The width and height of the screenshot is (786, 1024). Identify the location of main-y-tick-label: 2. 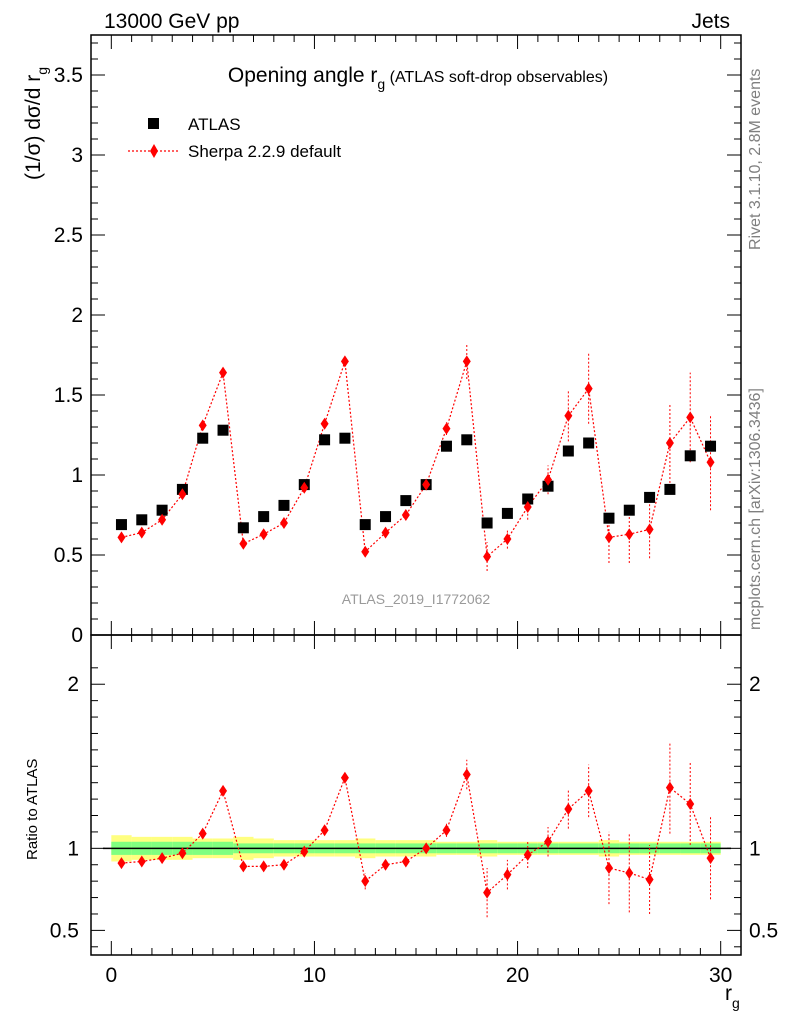
(77, 315).